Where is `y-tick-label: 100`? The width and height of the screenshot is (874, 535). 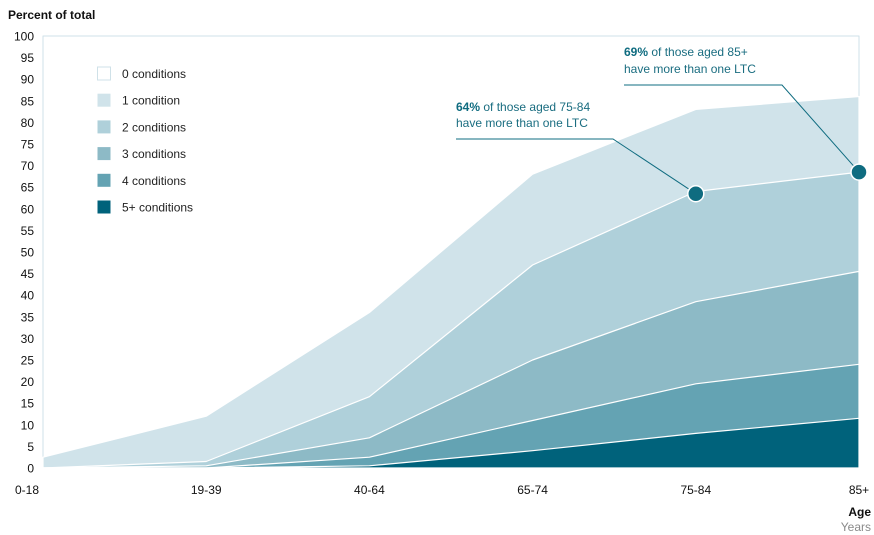 y-tick-label: 100 is located at coordinates (24, 37).